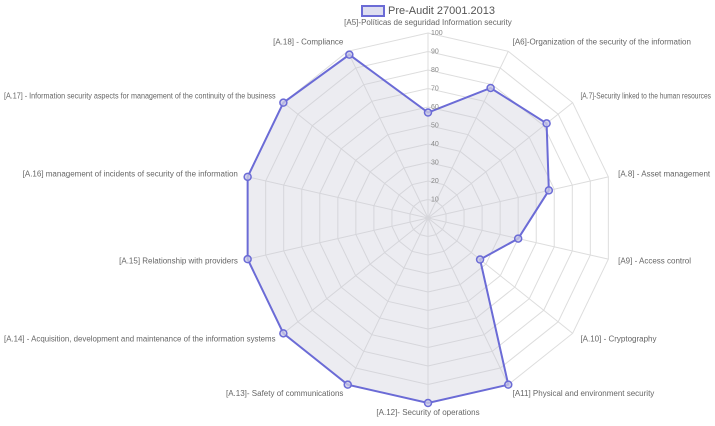  Describe the element at coordinates (308, 41) in the screenshot. I see `category-label: [A.18] - Compliance` at that location.